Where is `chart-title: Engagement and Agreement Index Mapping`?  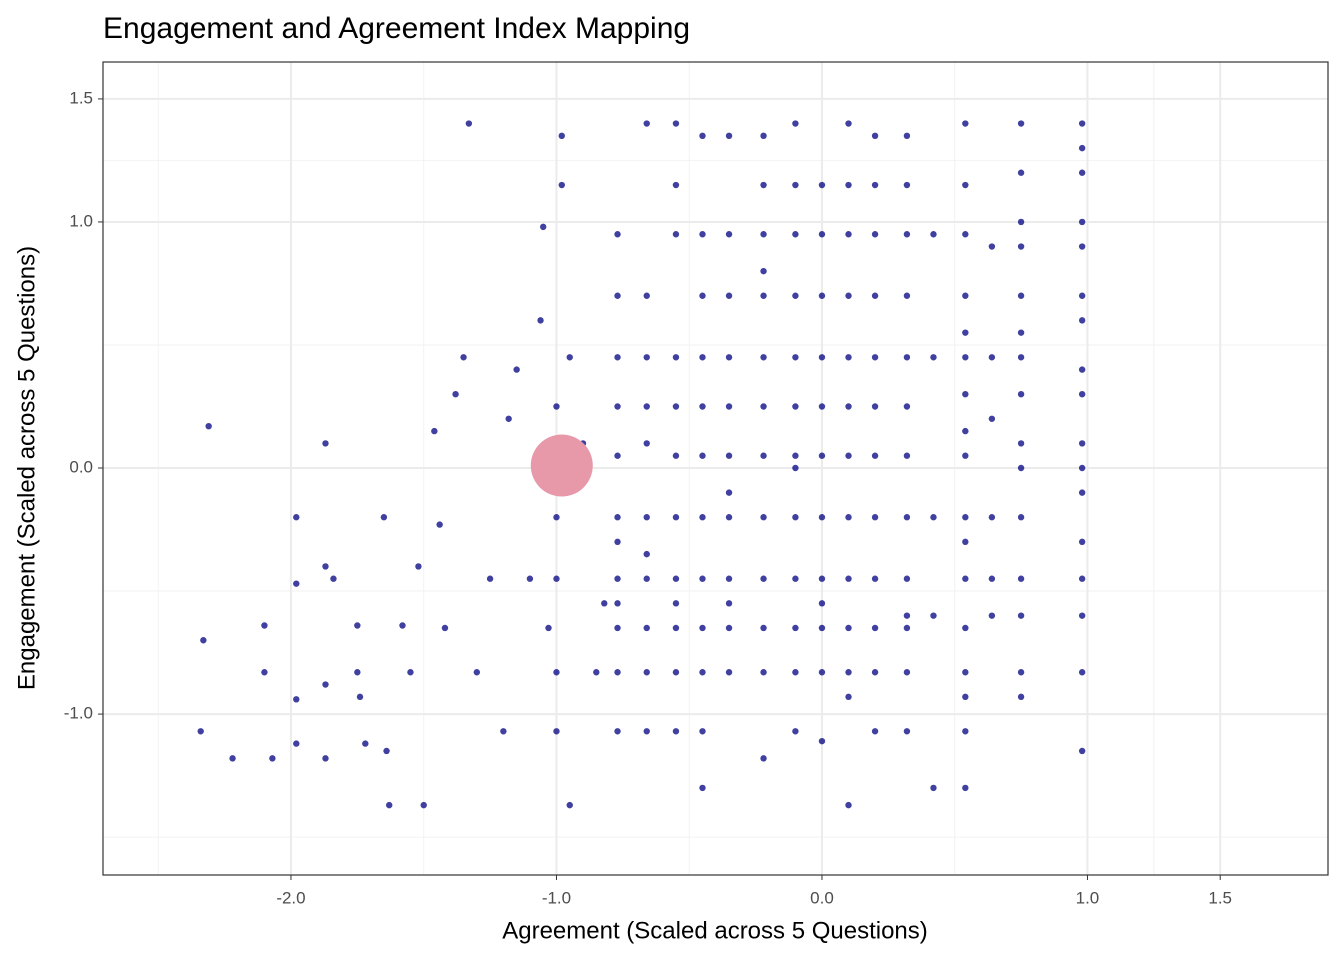 chart-title: Engagement and Agreement Index Mapping is located at coordinates (396, 28).